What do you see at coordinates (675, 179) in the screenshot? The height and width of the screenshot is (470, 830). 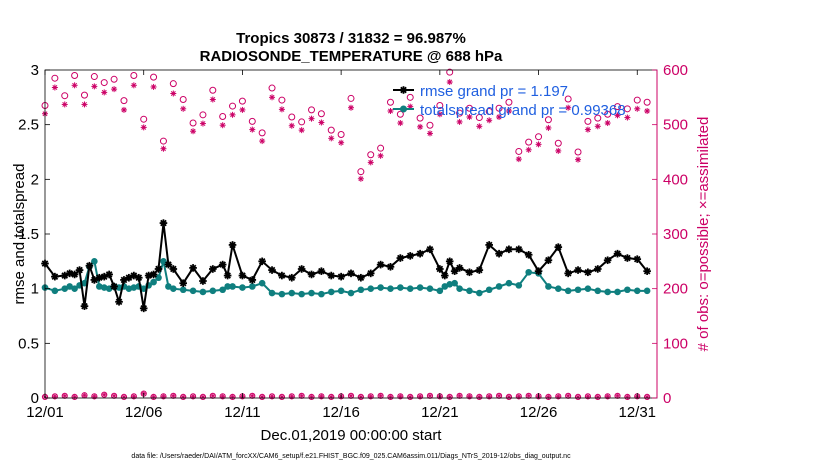 I see `y-right-tick-label: 400` at bounding box center [675, 179].